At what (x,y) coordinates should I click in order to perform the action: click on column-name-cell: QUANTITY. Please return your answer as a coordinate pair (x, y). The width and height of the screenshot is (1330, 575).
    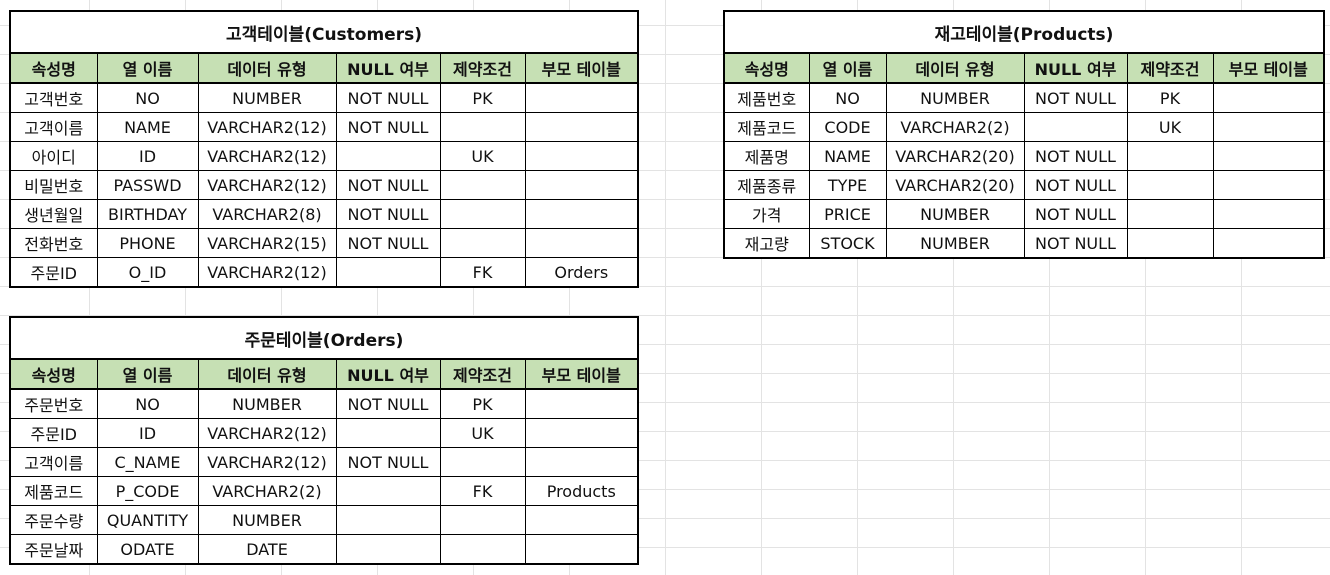
    Looking at the image, I should click on (147, 520).